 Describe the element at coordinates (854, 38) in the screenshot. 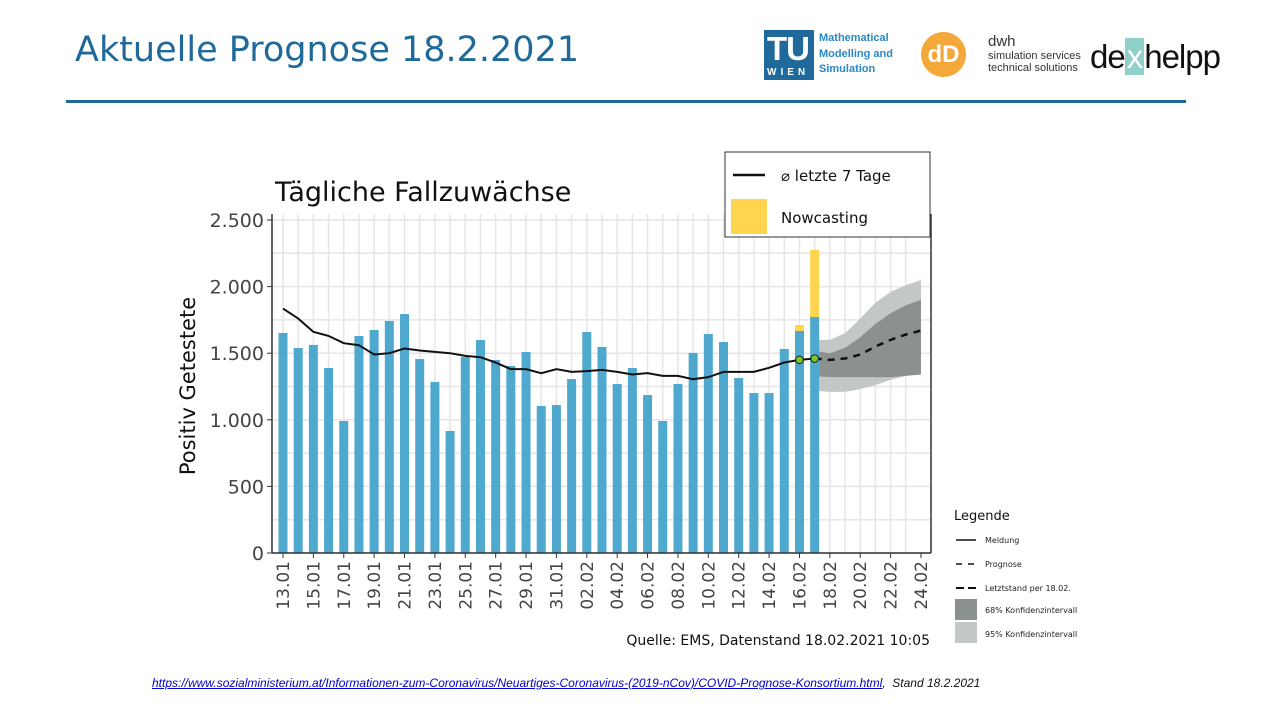

I see `tu-line: Mathematical` at that location.